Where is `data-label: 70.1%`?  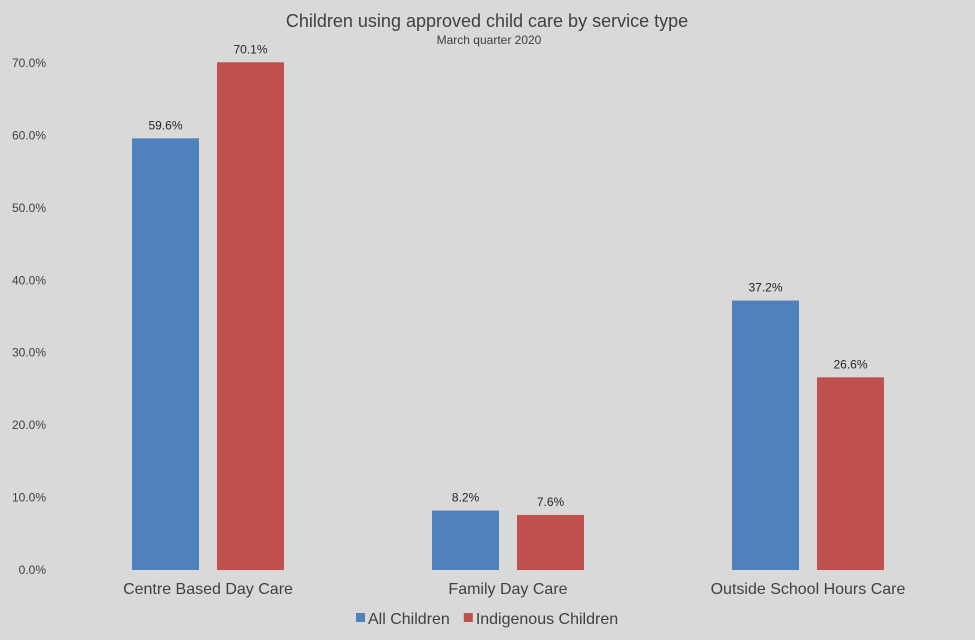
data-label: 70.1% is located at coordinates (250, 49).